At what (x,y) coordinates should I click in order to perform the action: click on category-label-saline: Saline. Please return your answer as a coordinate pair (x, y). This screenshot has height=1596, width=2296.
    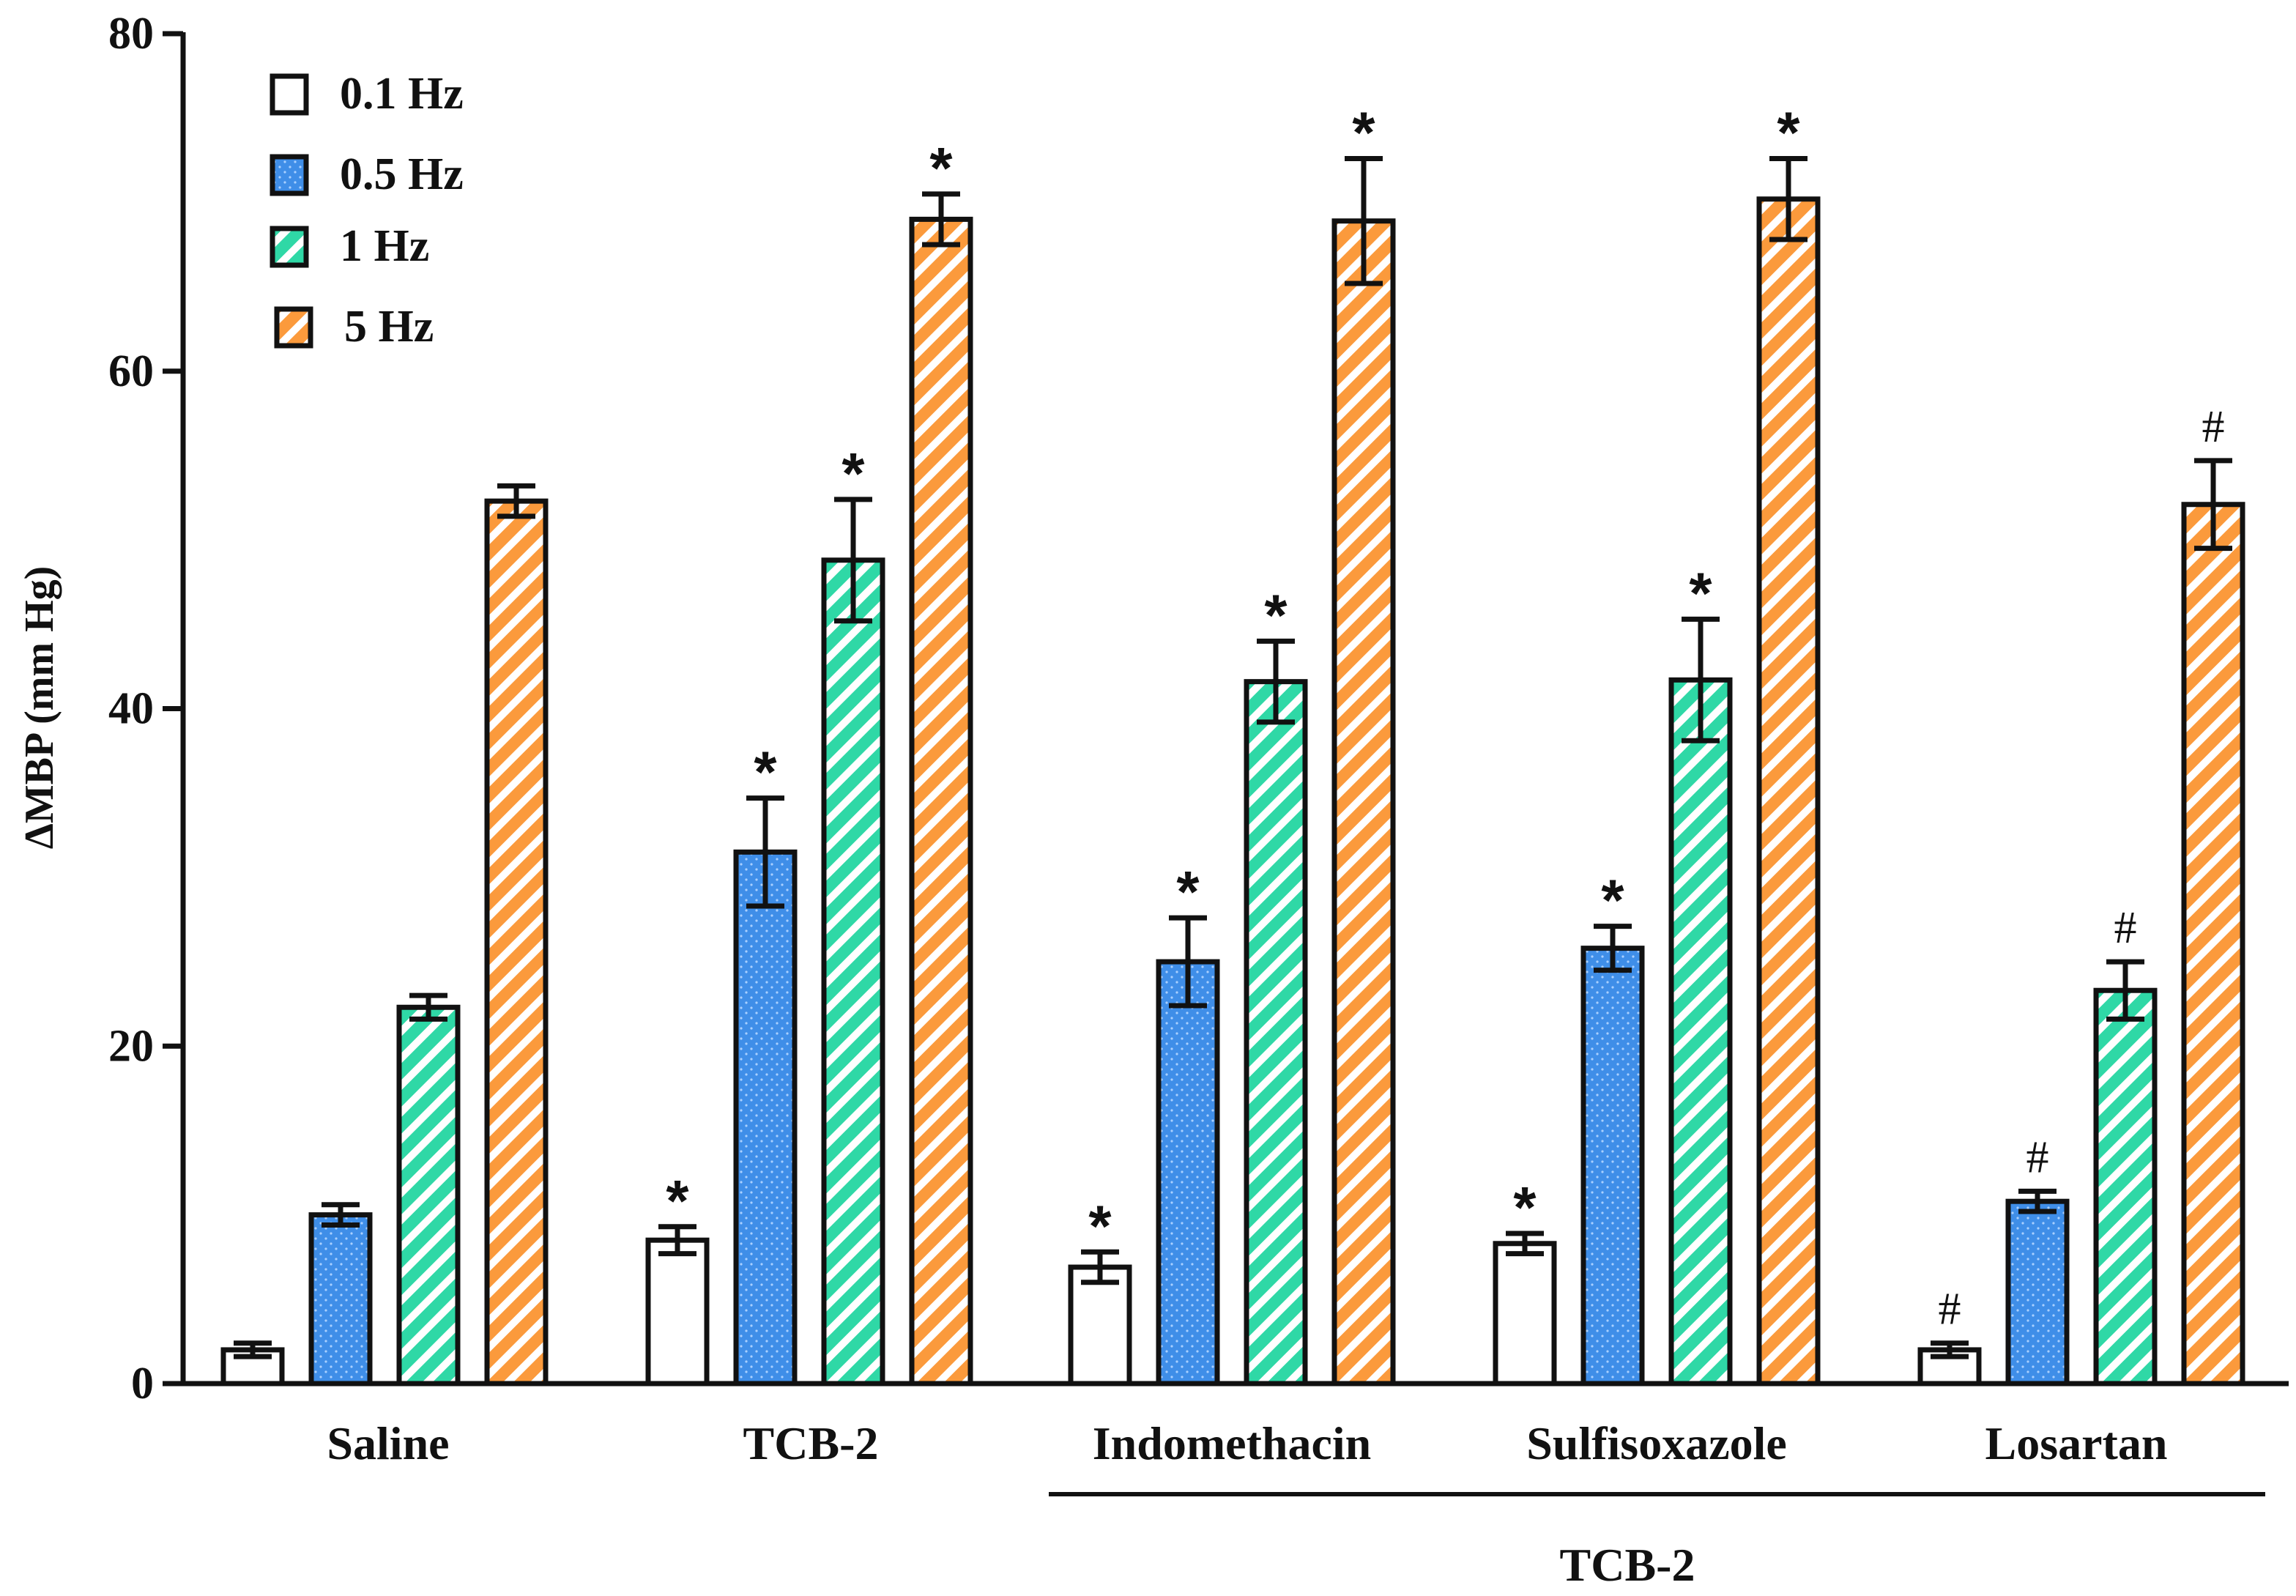
    Looking at the image, I should click on (388, 1443).